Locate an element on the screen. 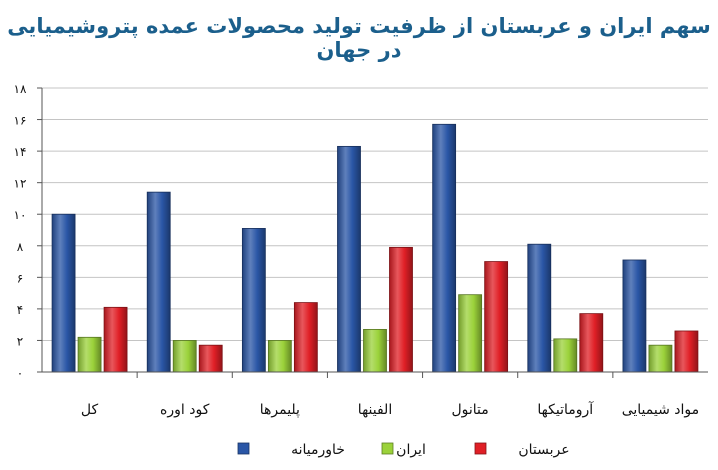  legend-label: خاورمیانه is located at coordinates (318, 450).